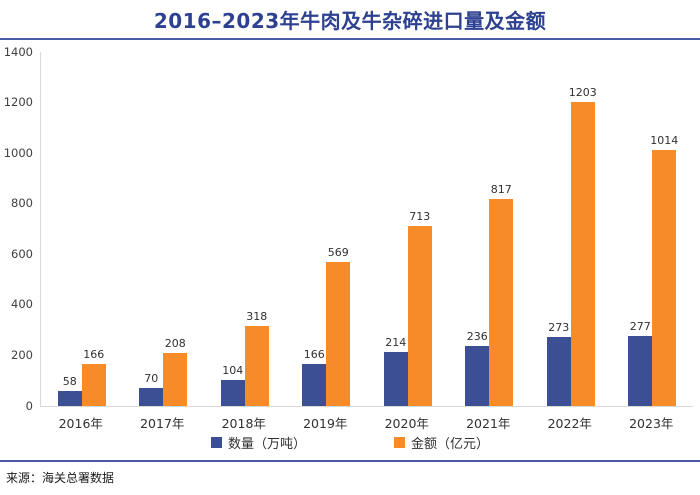 This screenshot has height=495, width=700. Describe the element at coordinates (477, 229) in the screenshot. I see `bar-column-quantity-2021: 236` at that location.